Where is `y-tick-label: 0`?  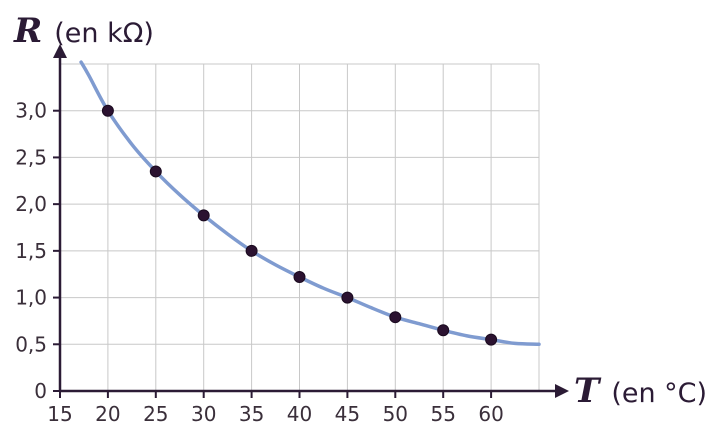
y-tick-label: 0 is located at coordinates (40, 391).